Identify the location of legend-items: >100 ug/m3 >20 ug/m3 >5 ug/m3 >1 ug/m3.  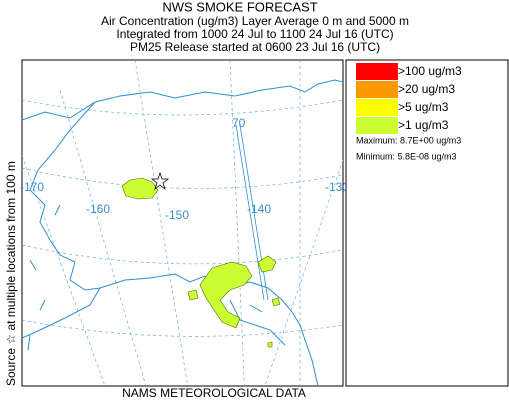
(409, 98).